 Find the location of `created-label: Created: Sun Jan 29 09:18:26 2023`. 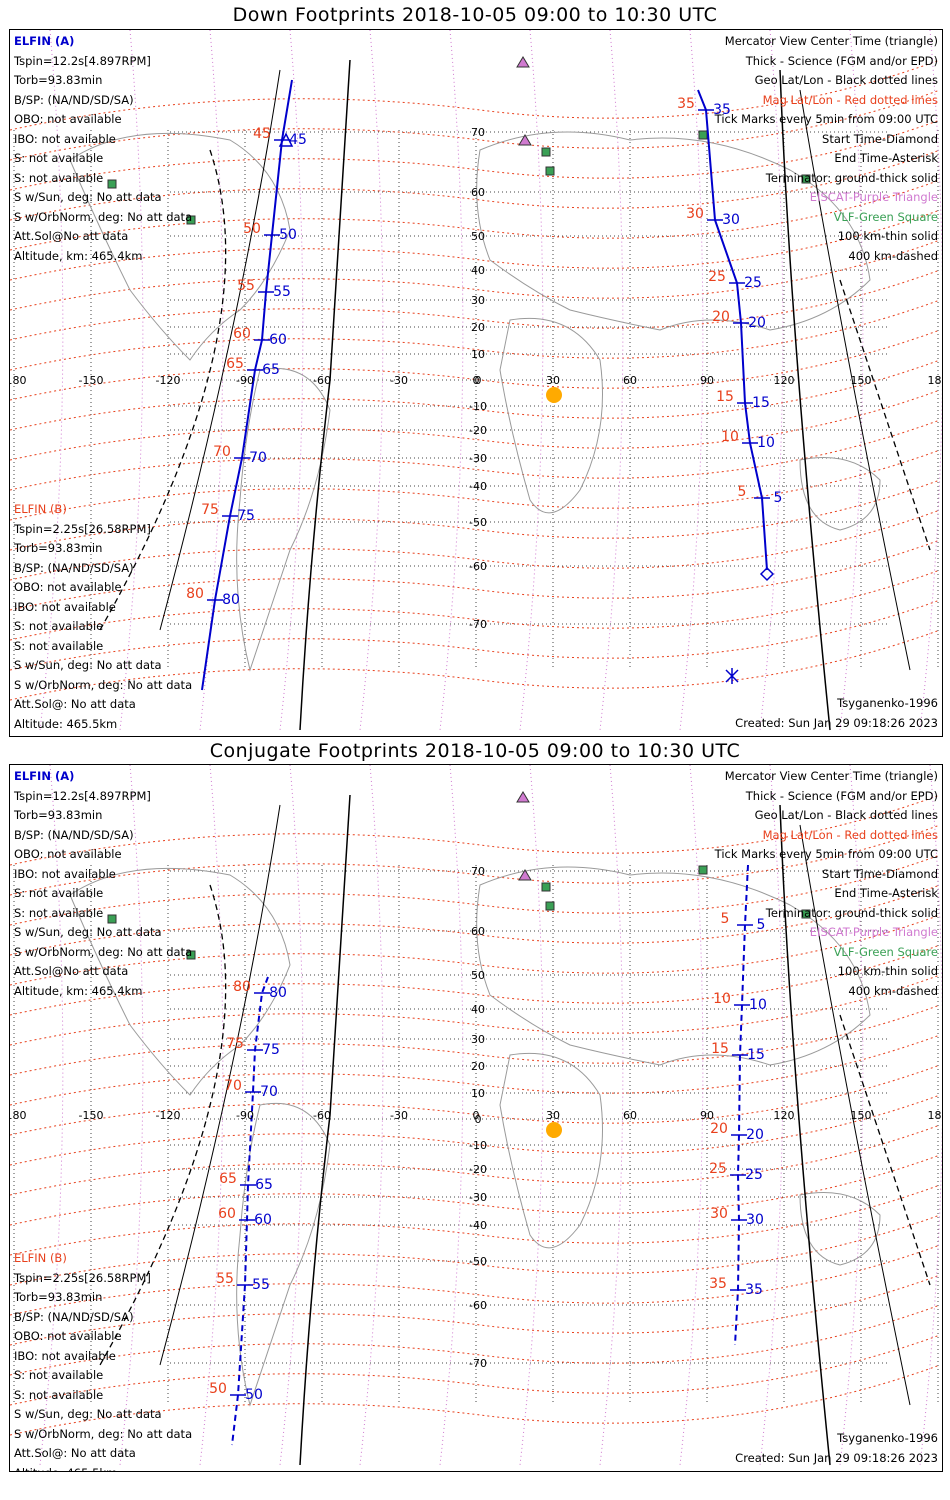

created-label: Created: Sun Jan 29 09:18:26 2023 is located at coordinates (836, 1457).